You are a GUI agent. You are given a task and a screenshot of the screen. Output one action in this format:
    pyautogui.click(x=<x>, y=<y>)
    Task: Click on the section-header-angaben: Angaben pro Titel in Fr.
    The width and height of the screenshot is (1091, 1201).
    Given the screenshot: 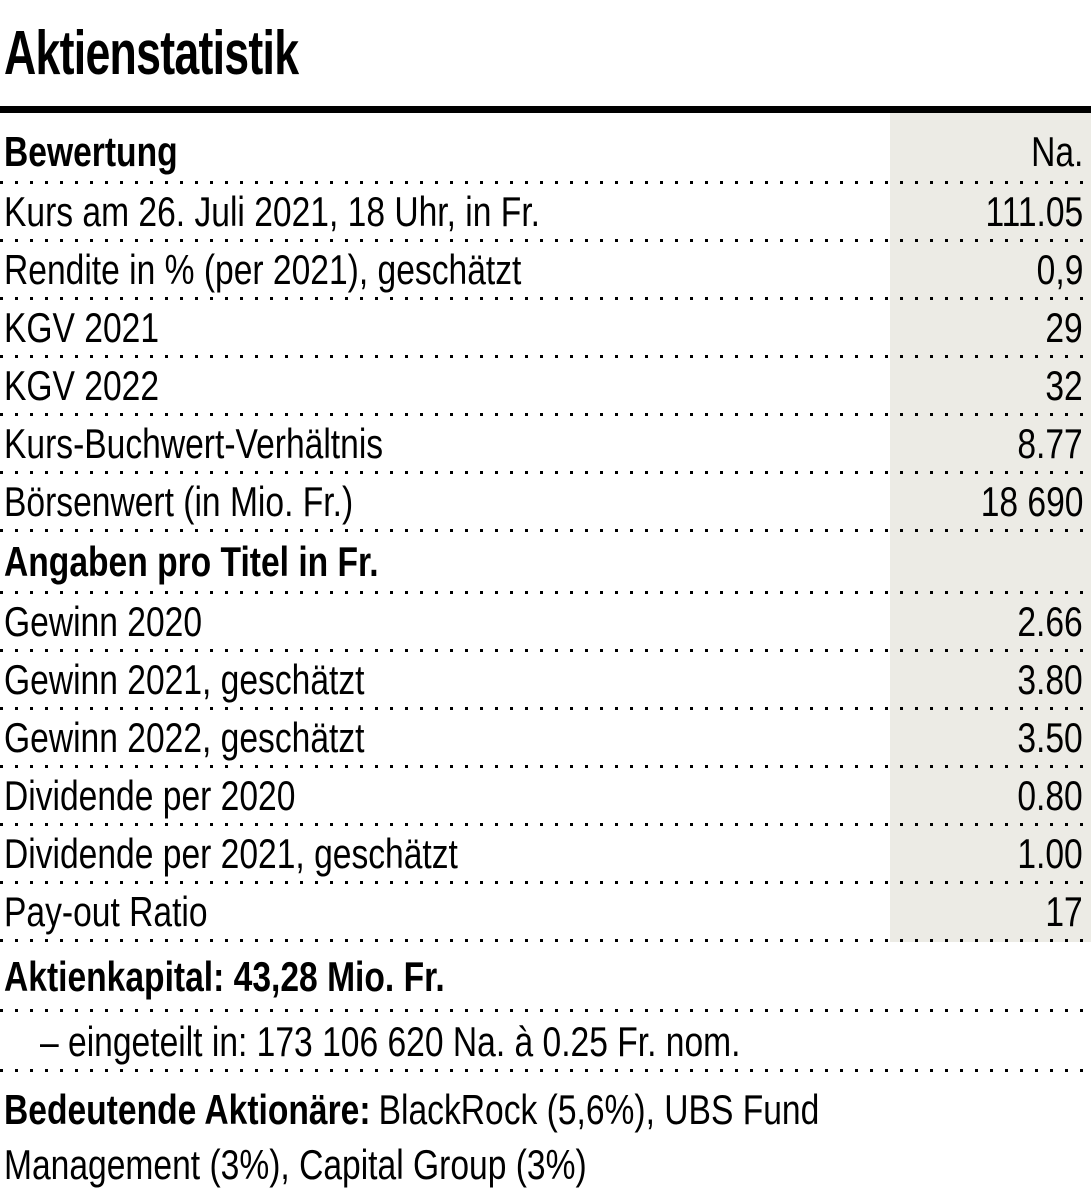 What is the action you would take?
    pyautogui.click(x=191, y=561)
    